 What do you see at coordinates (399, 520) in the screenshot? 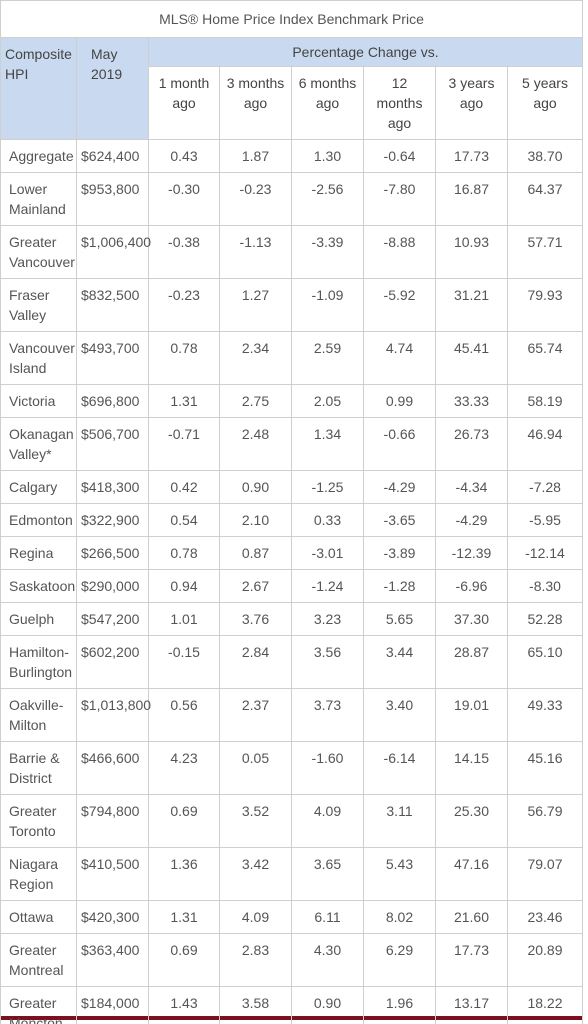
I see `change-cell: -3.65` at bounding box center [399, 520].